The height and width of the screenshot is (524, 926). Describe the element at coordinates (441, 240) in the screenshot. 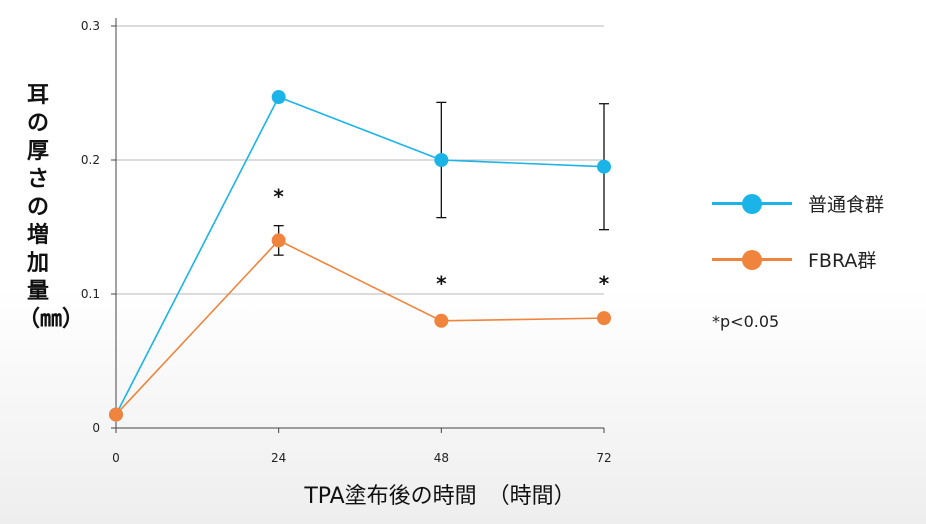

I see `annotations: * * *` at that location.